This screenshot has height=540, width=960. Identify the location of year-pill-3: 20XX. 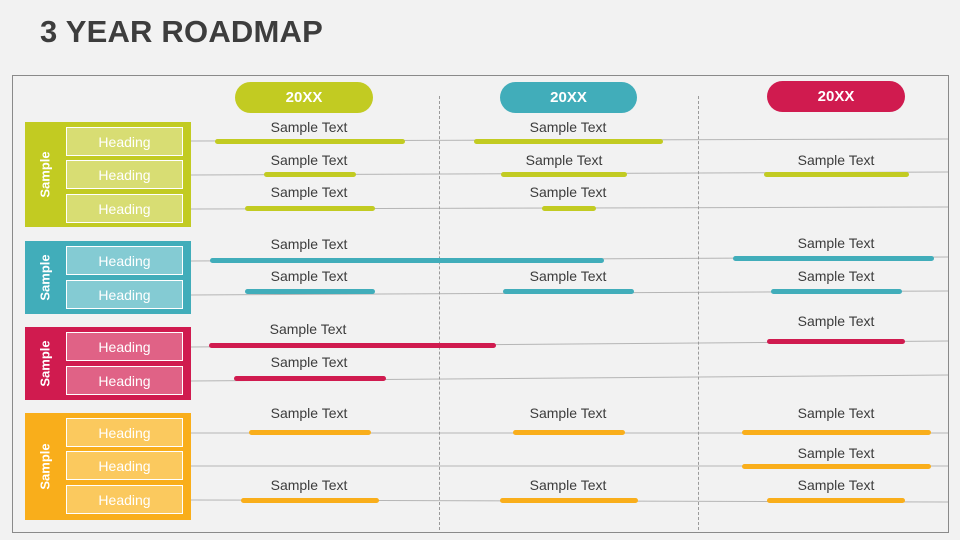
(836, 96).